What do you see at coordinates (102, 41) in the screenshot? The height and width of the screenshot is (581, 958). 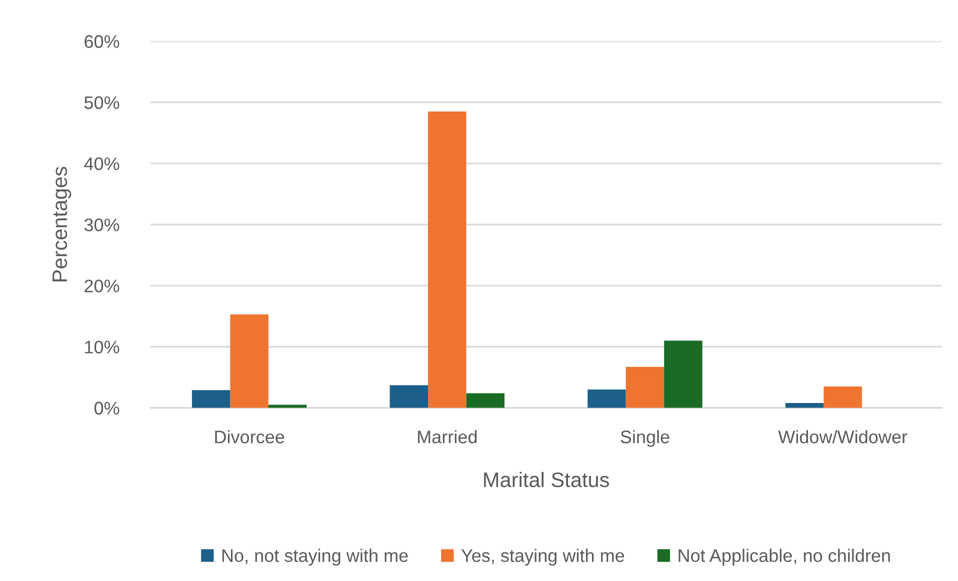 I see `y-tick-label: 60%` at bounding box center [102, 41].